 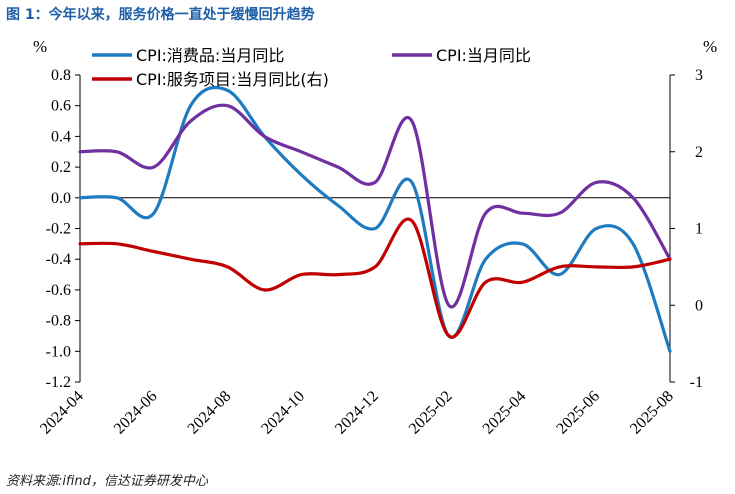 What do you see at coordinates (61, 167) in the screenshot?
I see `left-tick-label: 0.2` at bounding box center [61, 167].